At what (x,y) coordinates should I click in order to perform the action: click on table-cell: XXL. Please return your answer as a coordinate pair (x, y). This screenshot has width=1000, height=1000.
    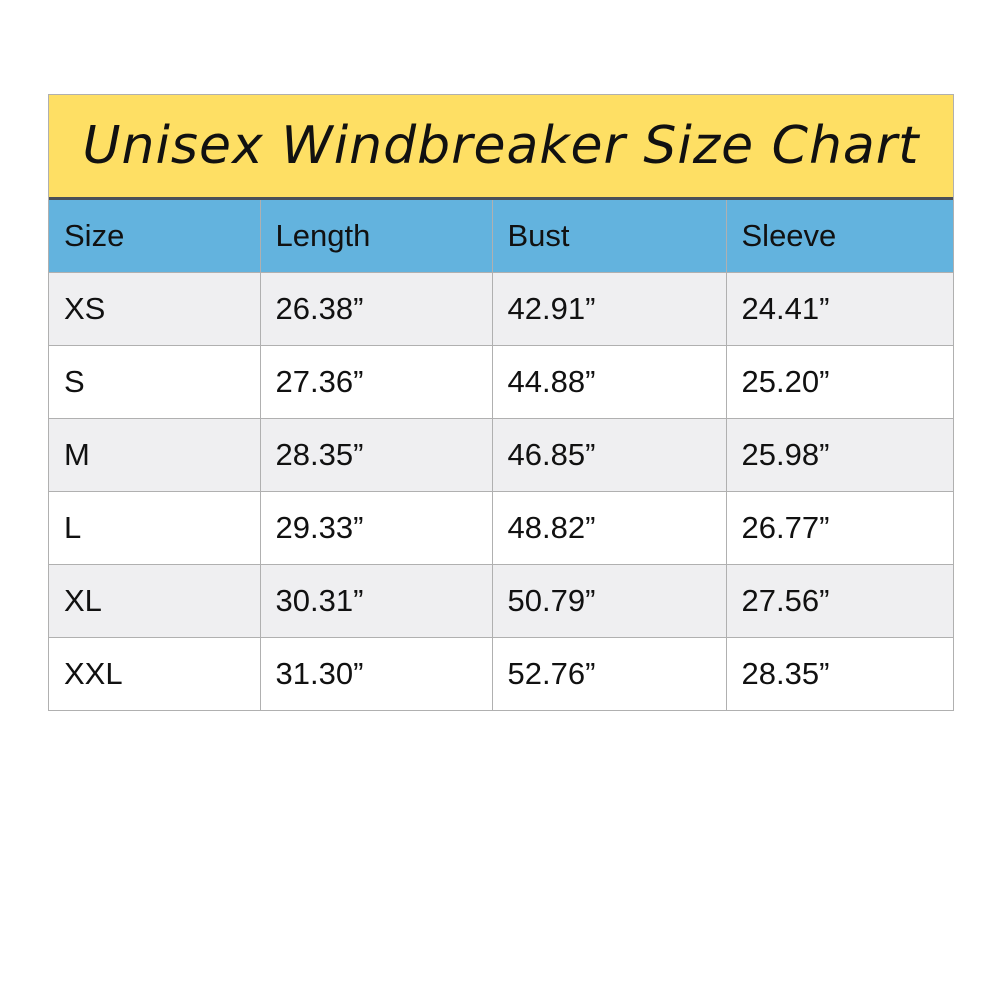
    Looking at the image, I should click on (154, 673).